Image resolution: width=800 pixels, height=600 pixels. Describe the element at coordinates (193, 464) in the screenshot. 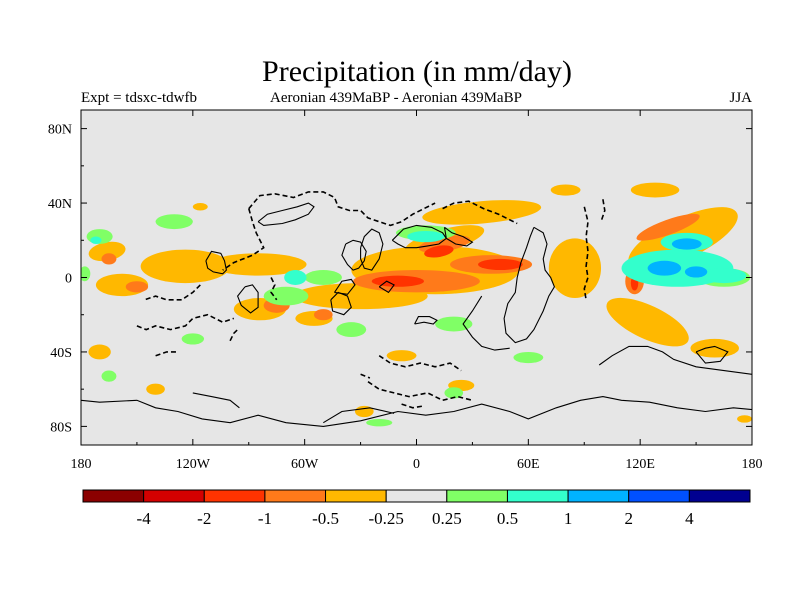

I see `x-tick-label: 120W` at that location.